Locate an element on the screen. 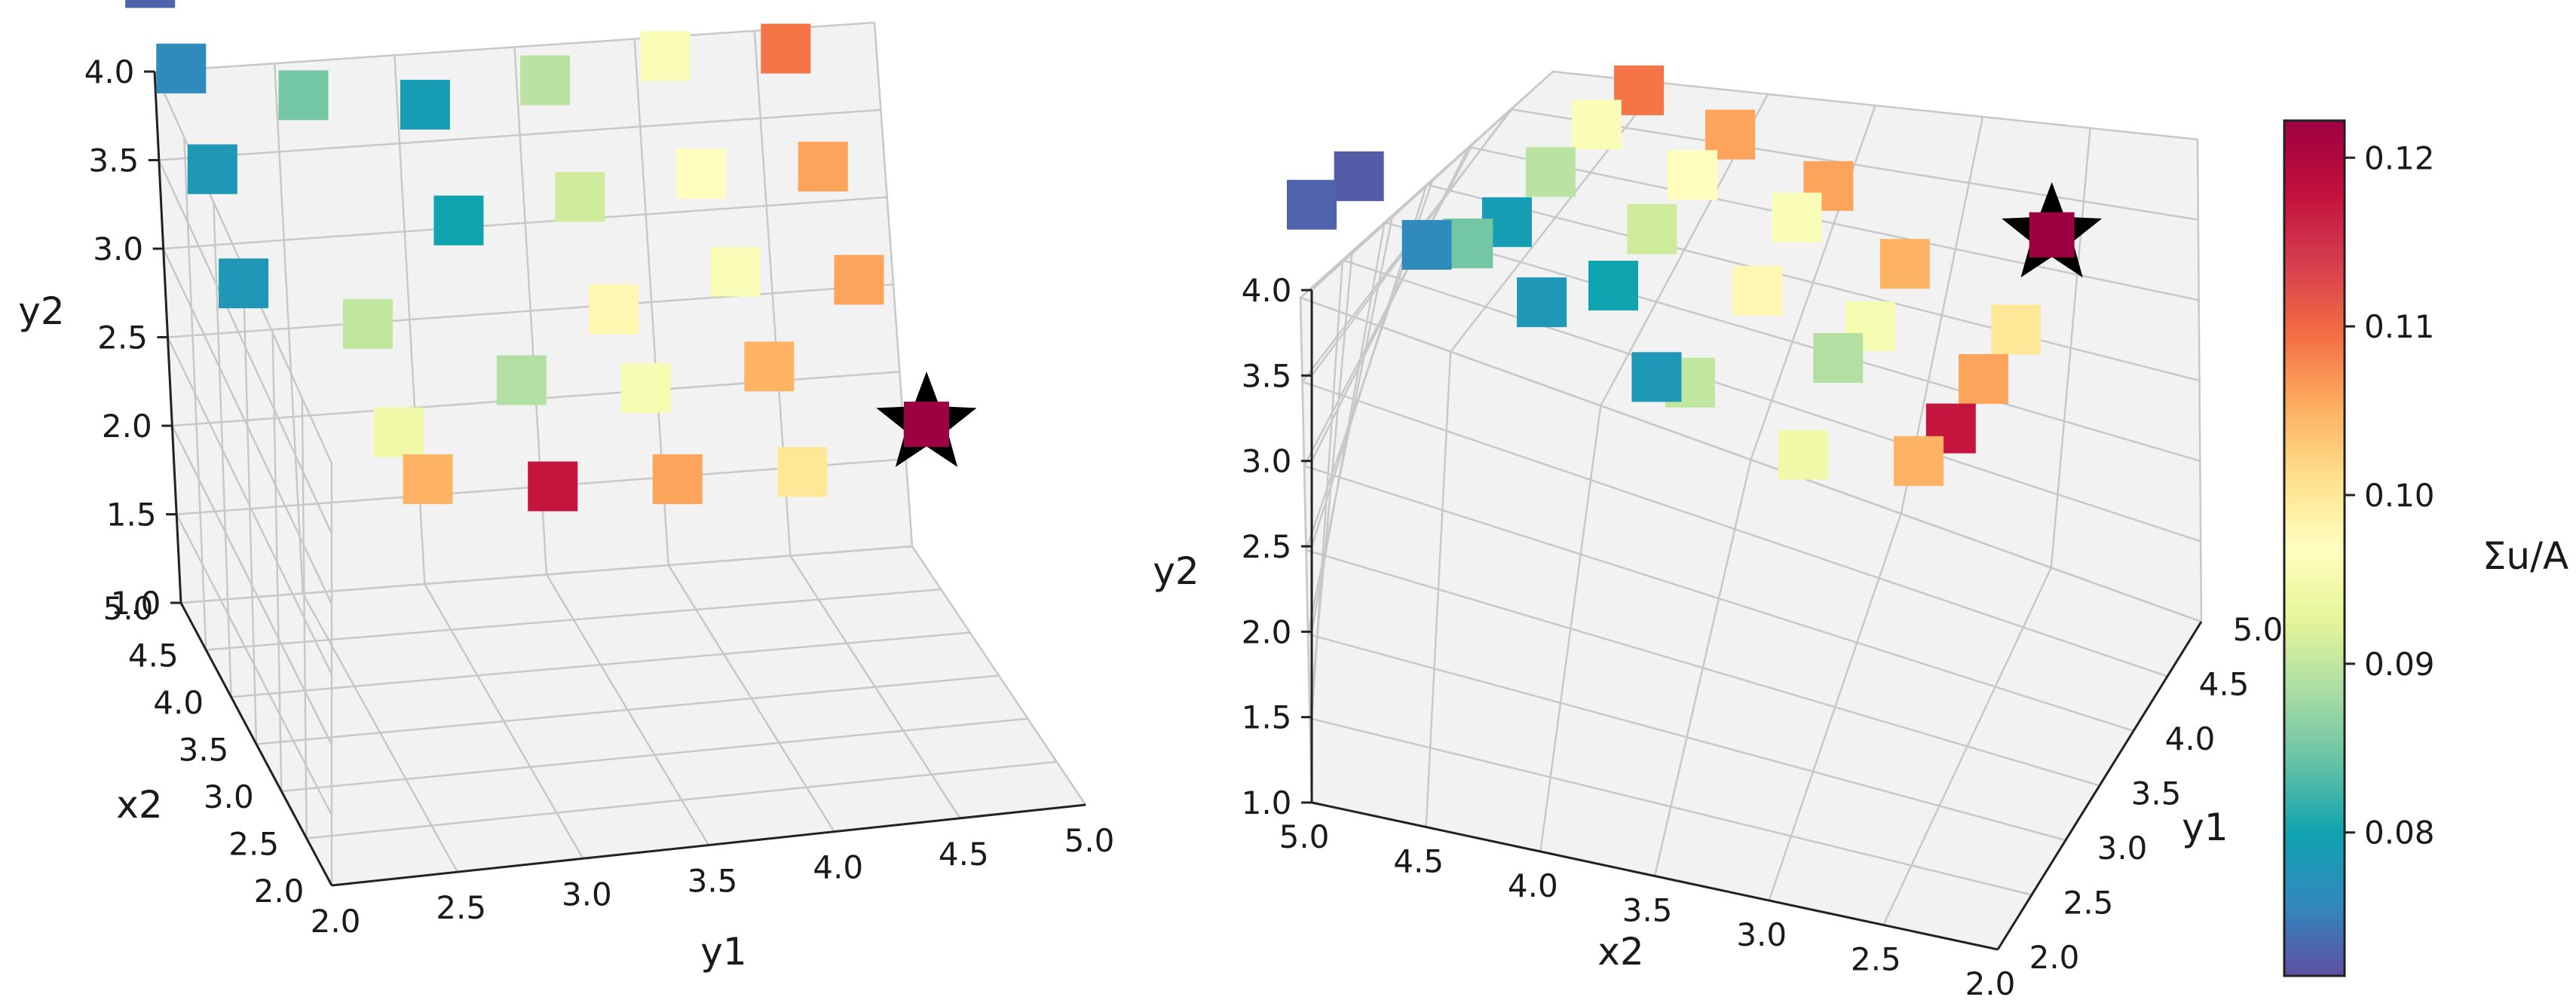 This screenshot has width=2576, height=1006. y1-axis-label: y1 is located at coordinates (2205, 827).